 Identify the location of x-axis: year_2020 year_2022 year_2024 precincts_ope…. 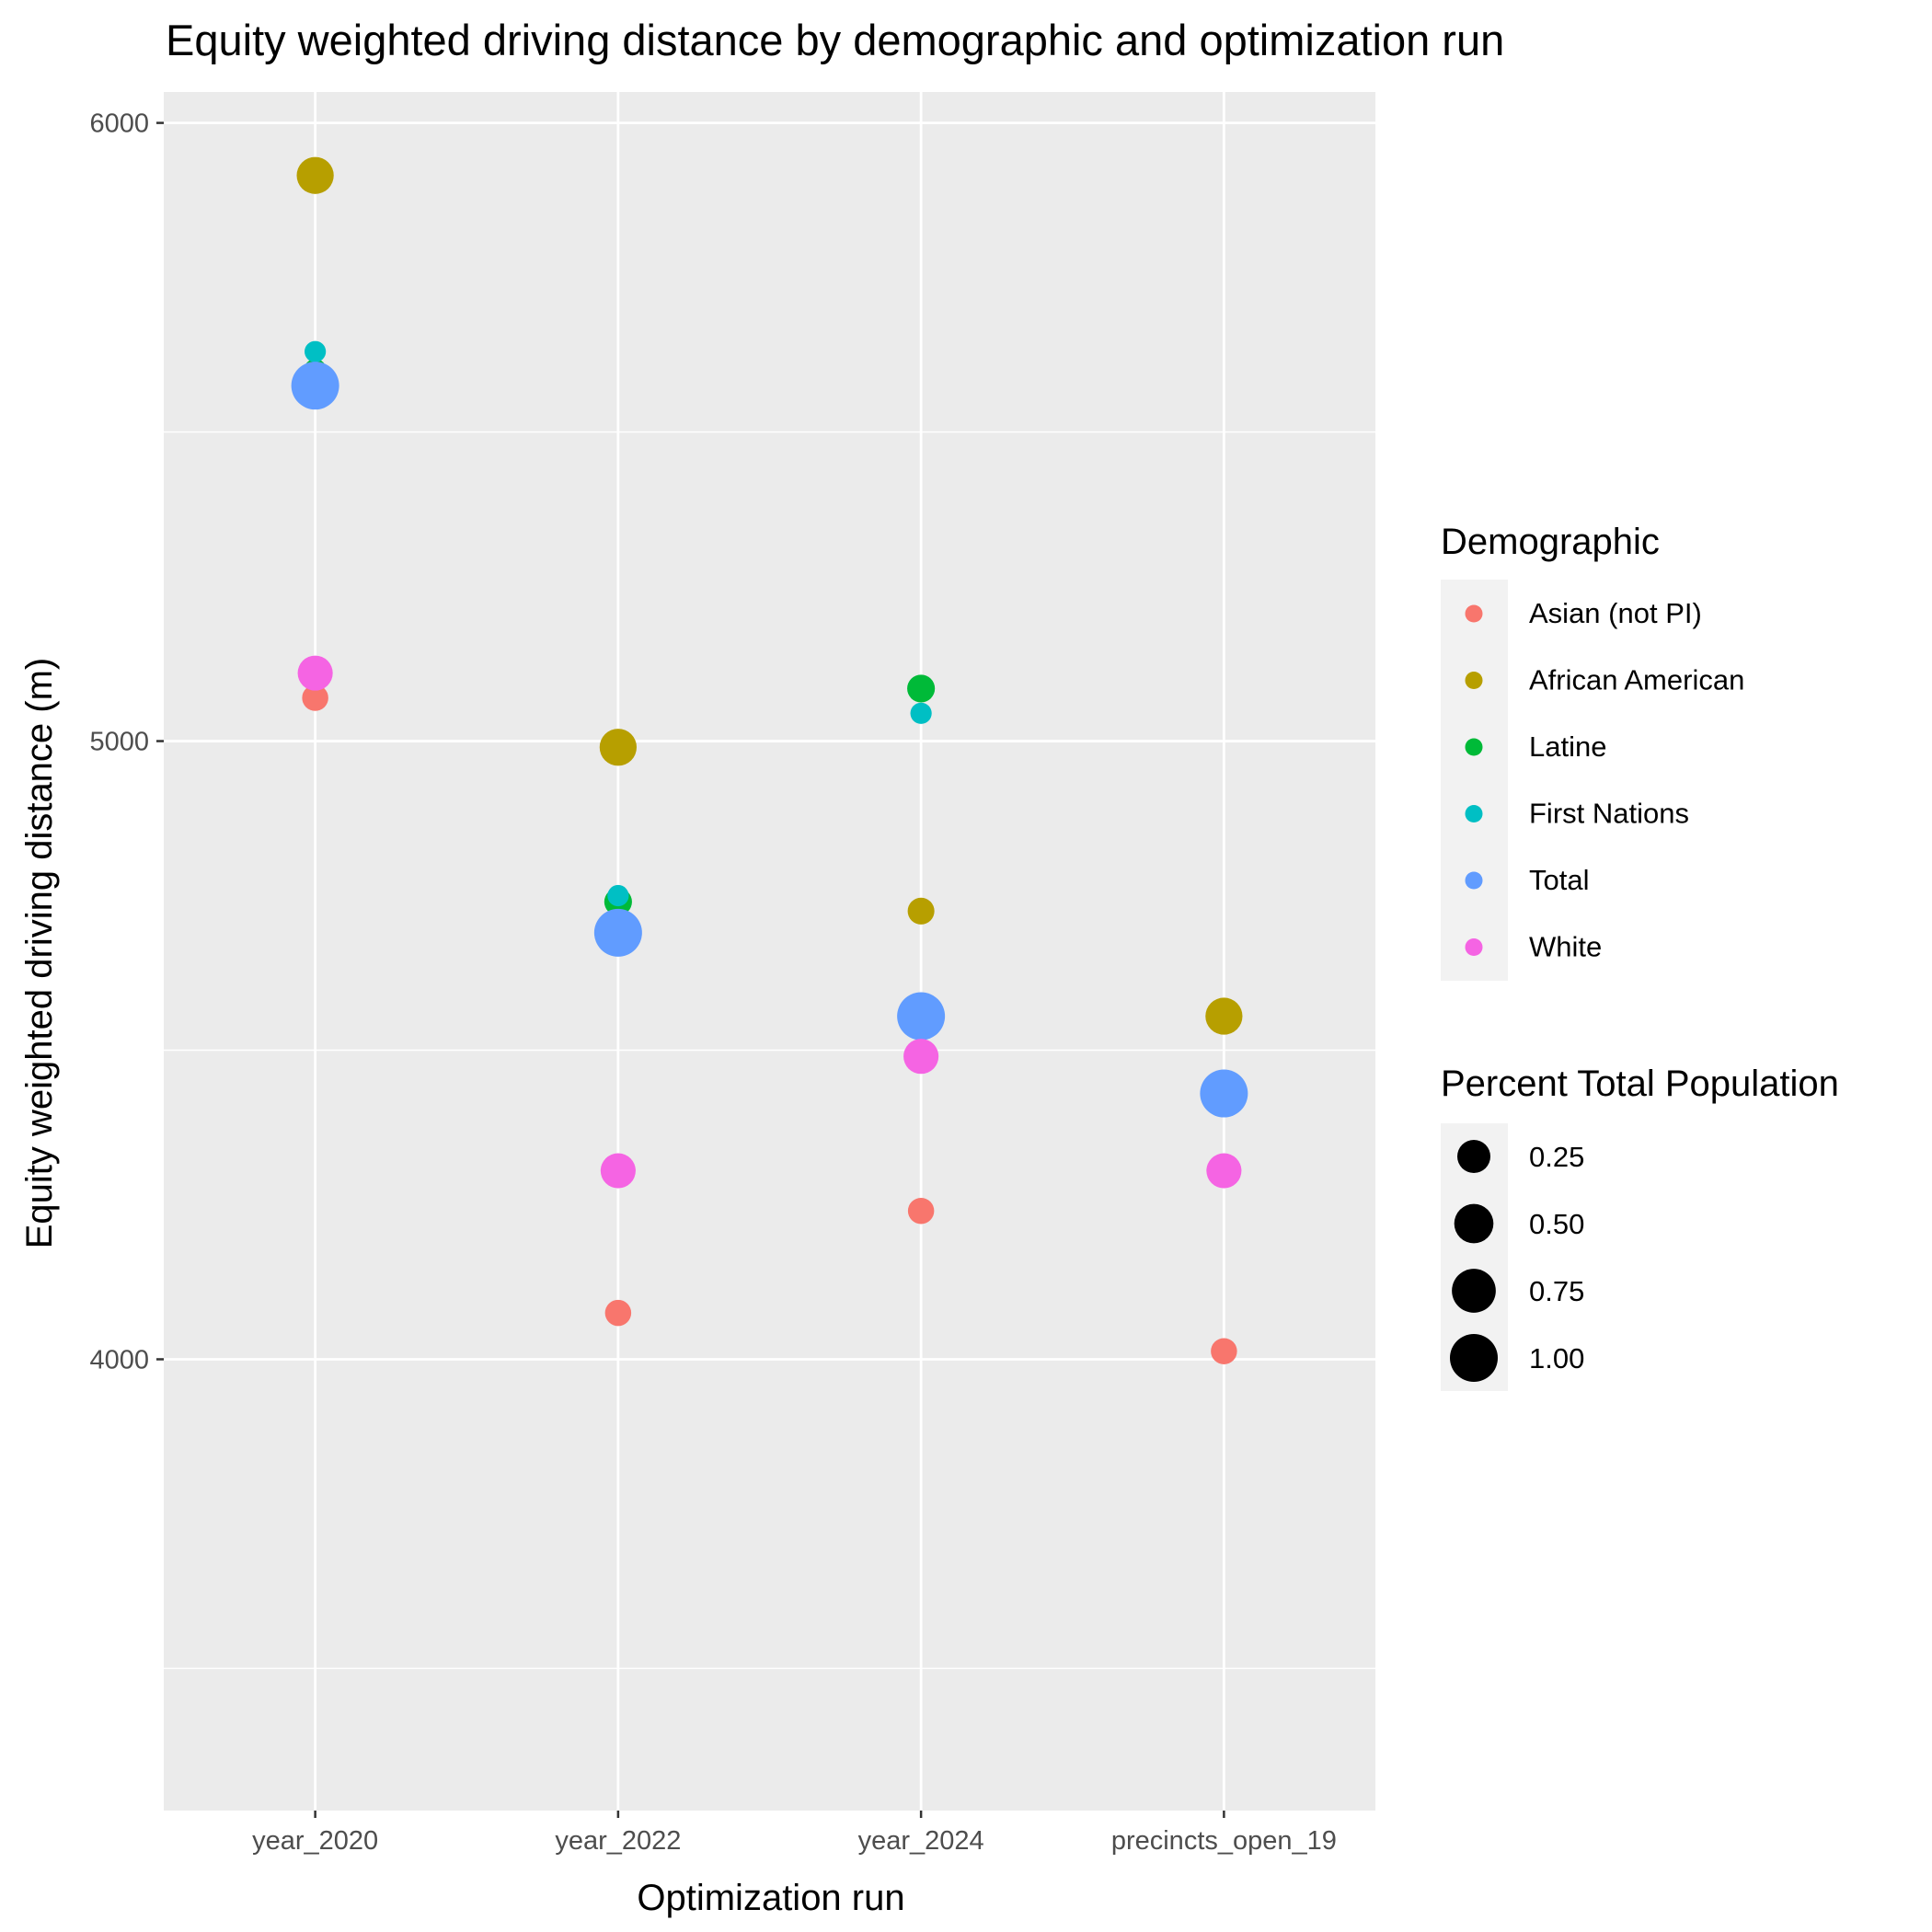
(794, 1833).